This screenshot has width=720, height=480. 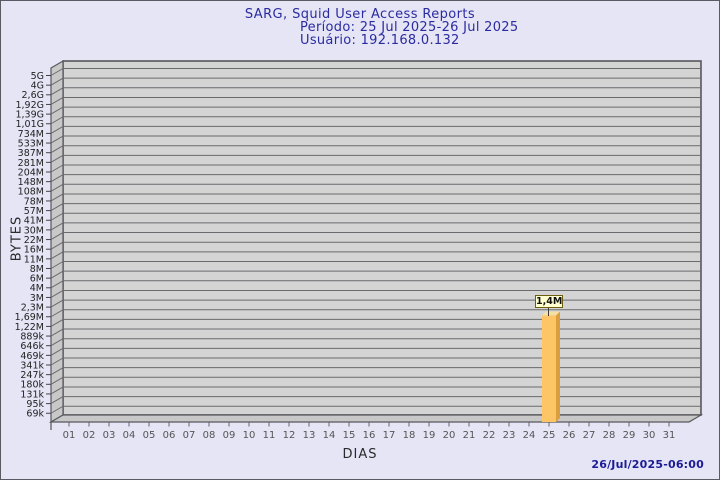 What do you see at coordinates (32, 394) in the screenshot?
I see `y-tick-label: 131k` at bounding box center [32, 394].